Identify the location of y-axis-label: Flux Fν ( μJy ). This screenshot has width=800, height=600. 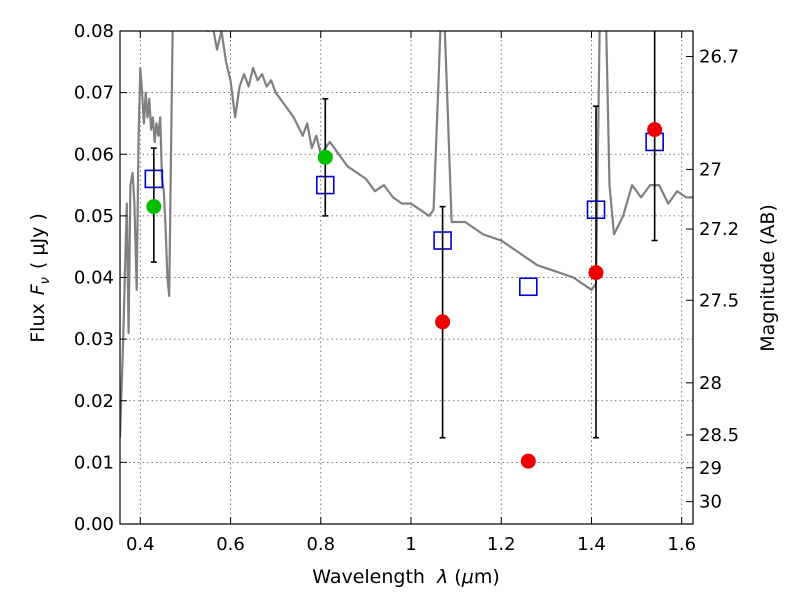
(40, 278).